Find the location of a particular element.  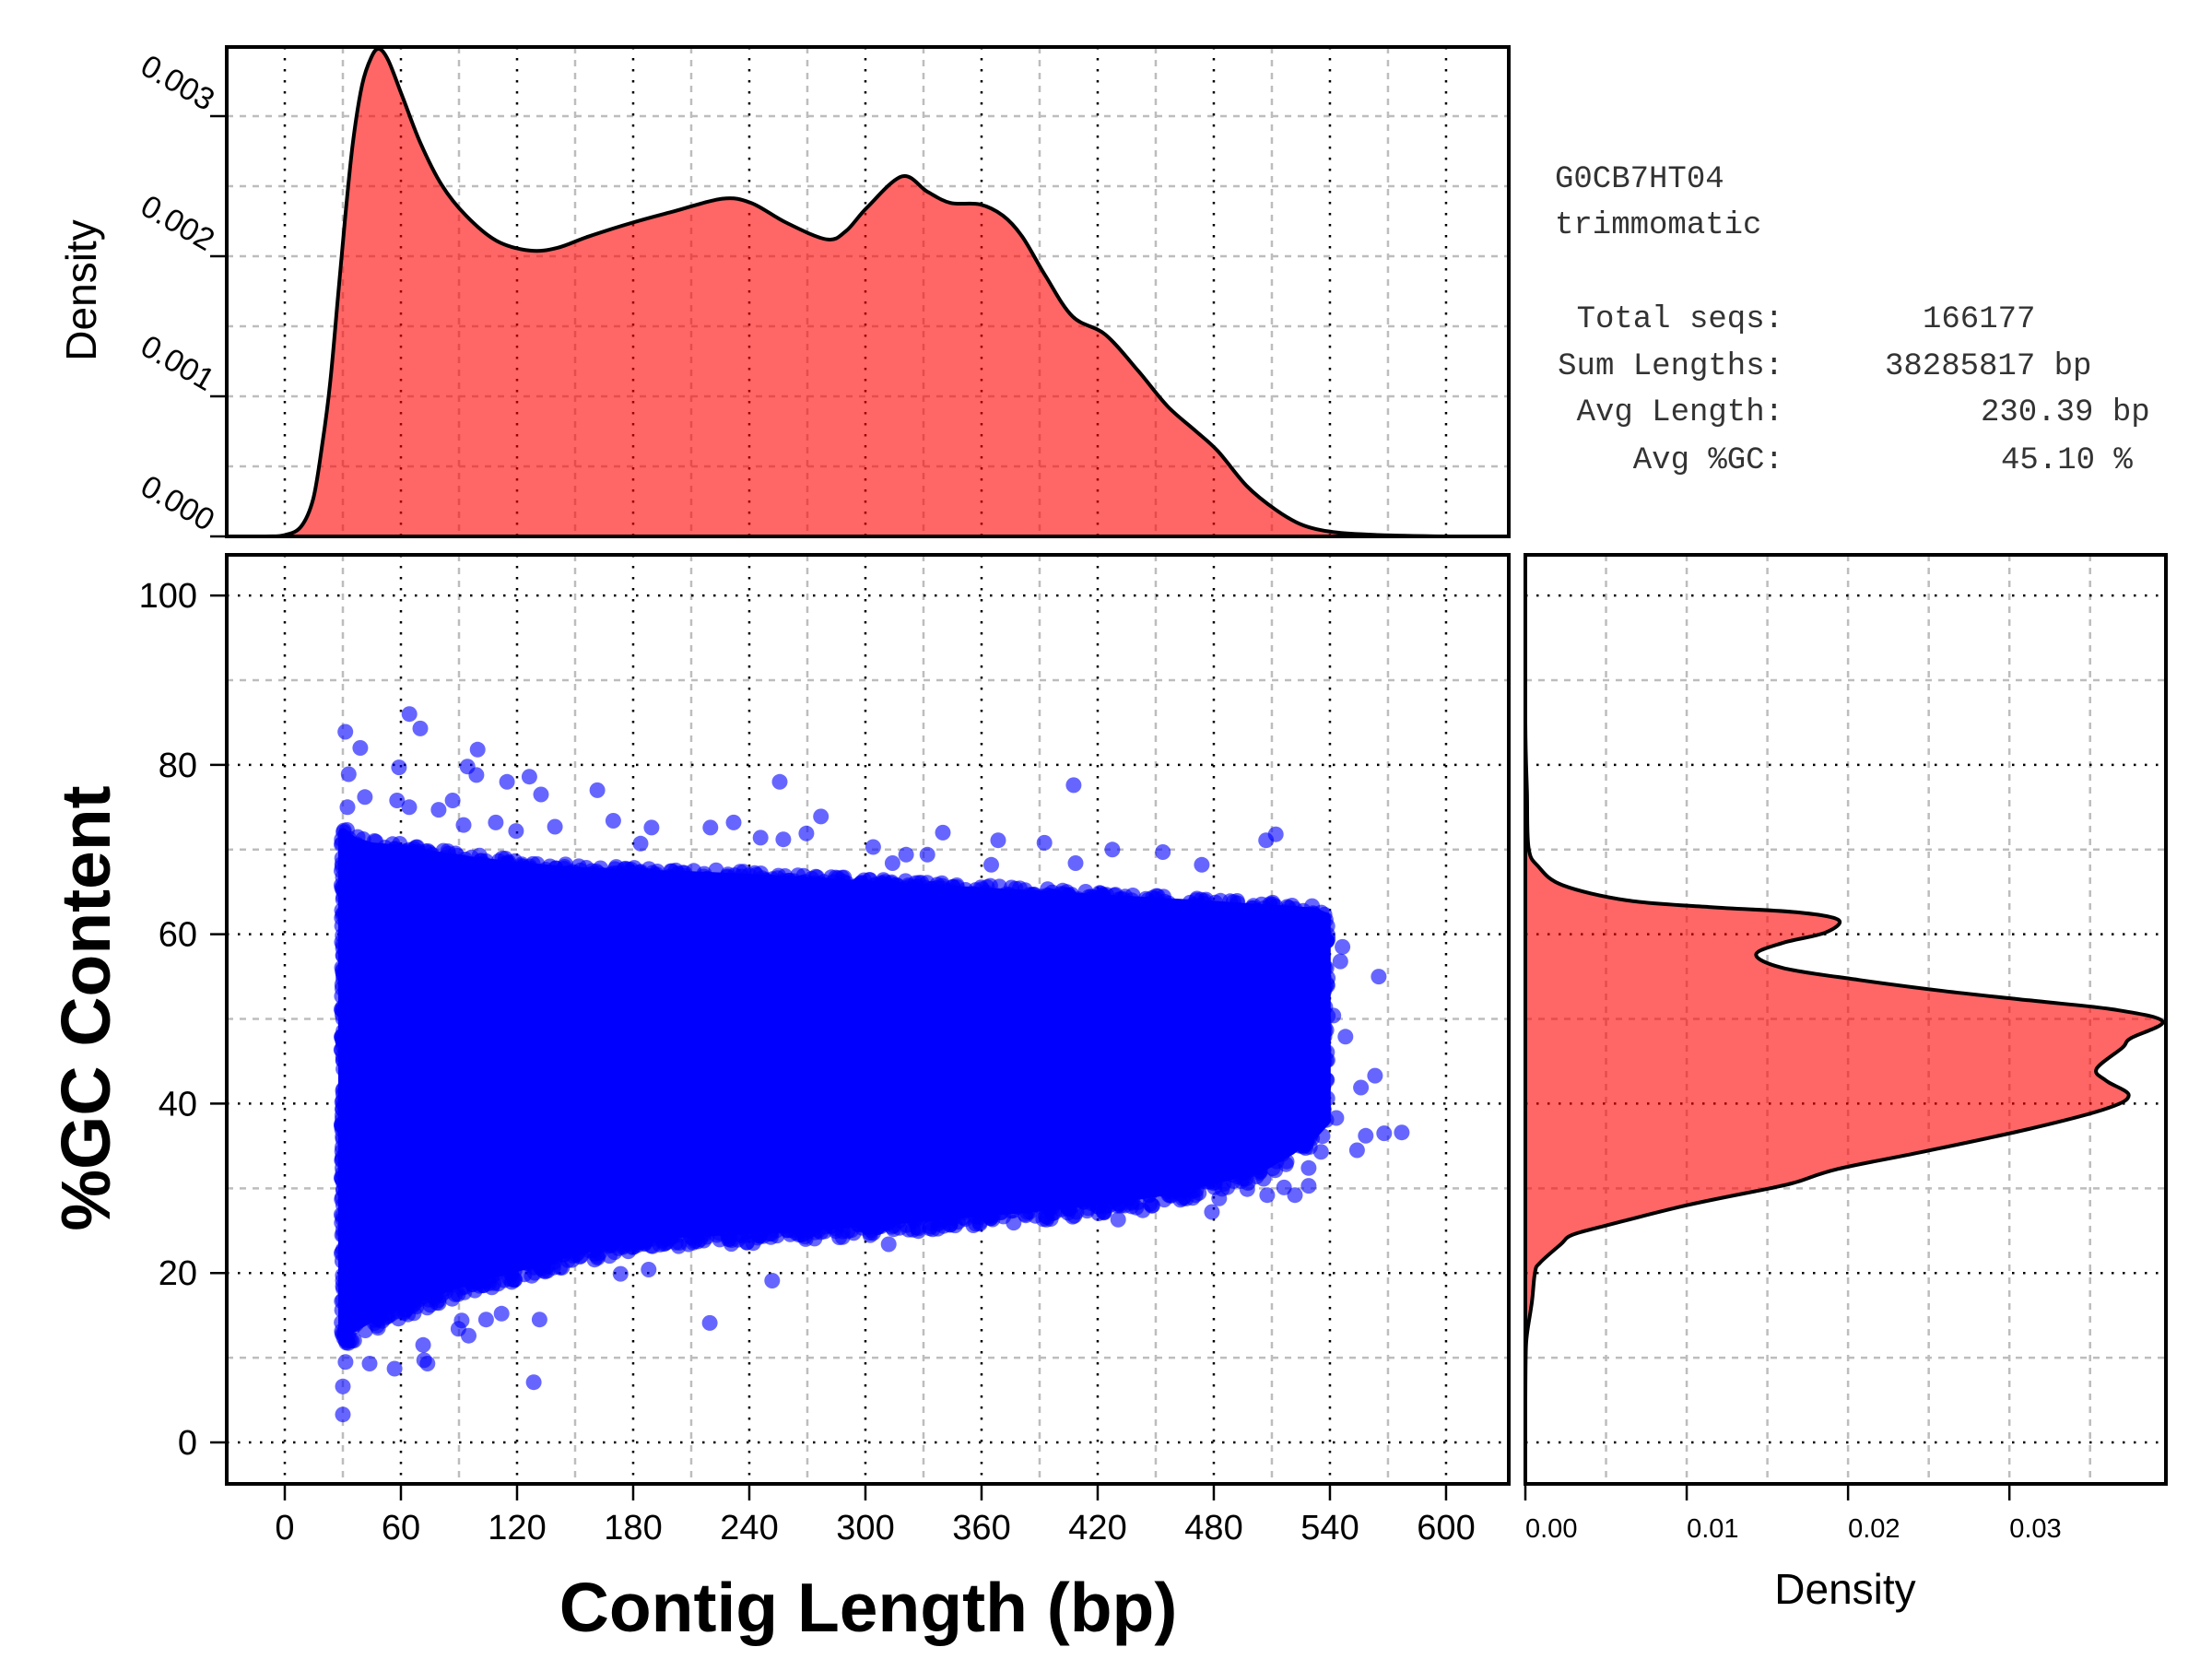

top-y-tick-label: 0.001 is located at coordinates (177, 362).